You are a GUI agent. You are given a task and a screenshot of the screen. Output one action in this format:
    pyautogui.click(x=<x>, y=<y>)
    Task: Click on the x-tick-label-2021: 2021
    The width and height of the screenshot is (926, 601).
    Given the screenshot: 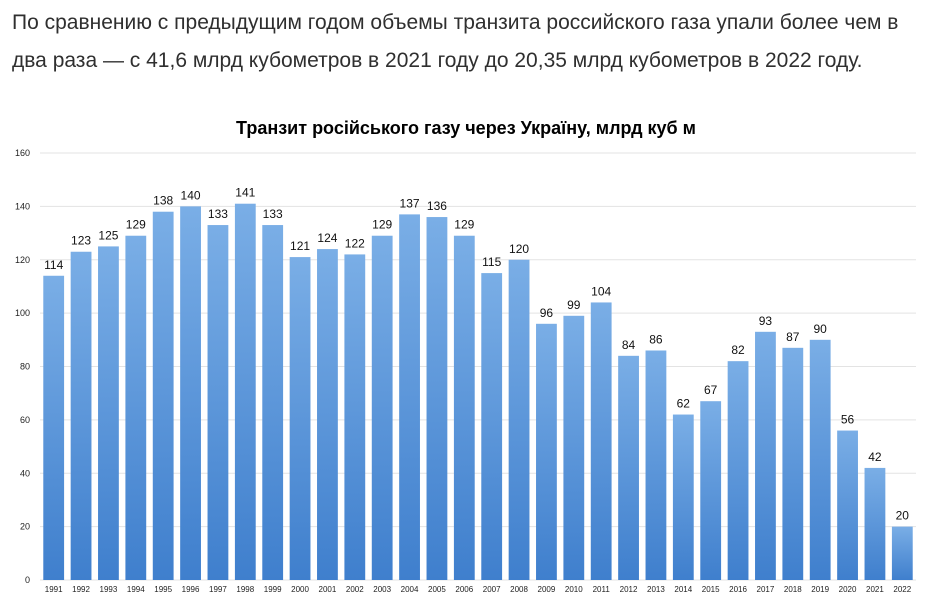 What is the action you would take?
    pyautogui.click(x=875, y=589)
    